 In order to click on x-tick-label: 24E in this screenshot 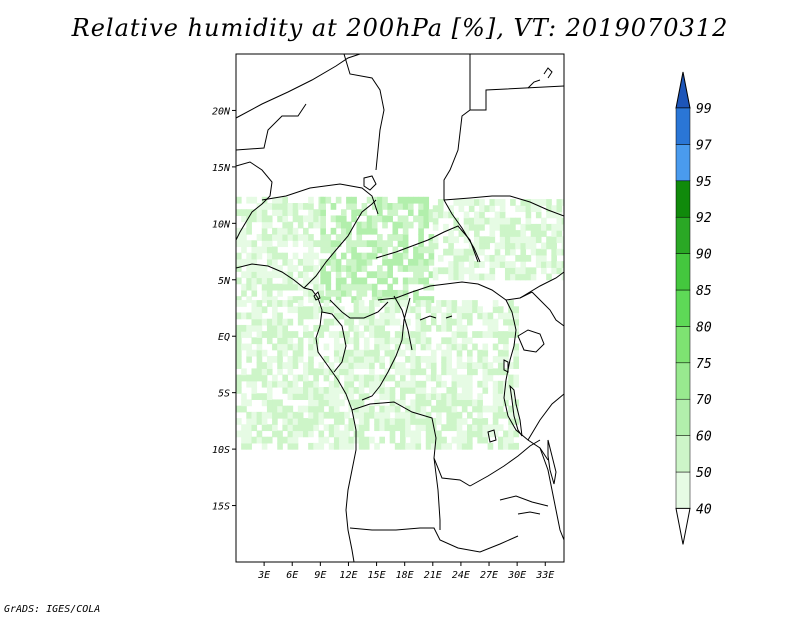, I will do `click(461, 575)`.